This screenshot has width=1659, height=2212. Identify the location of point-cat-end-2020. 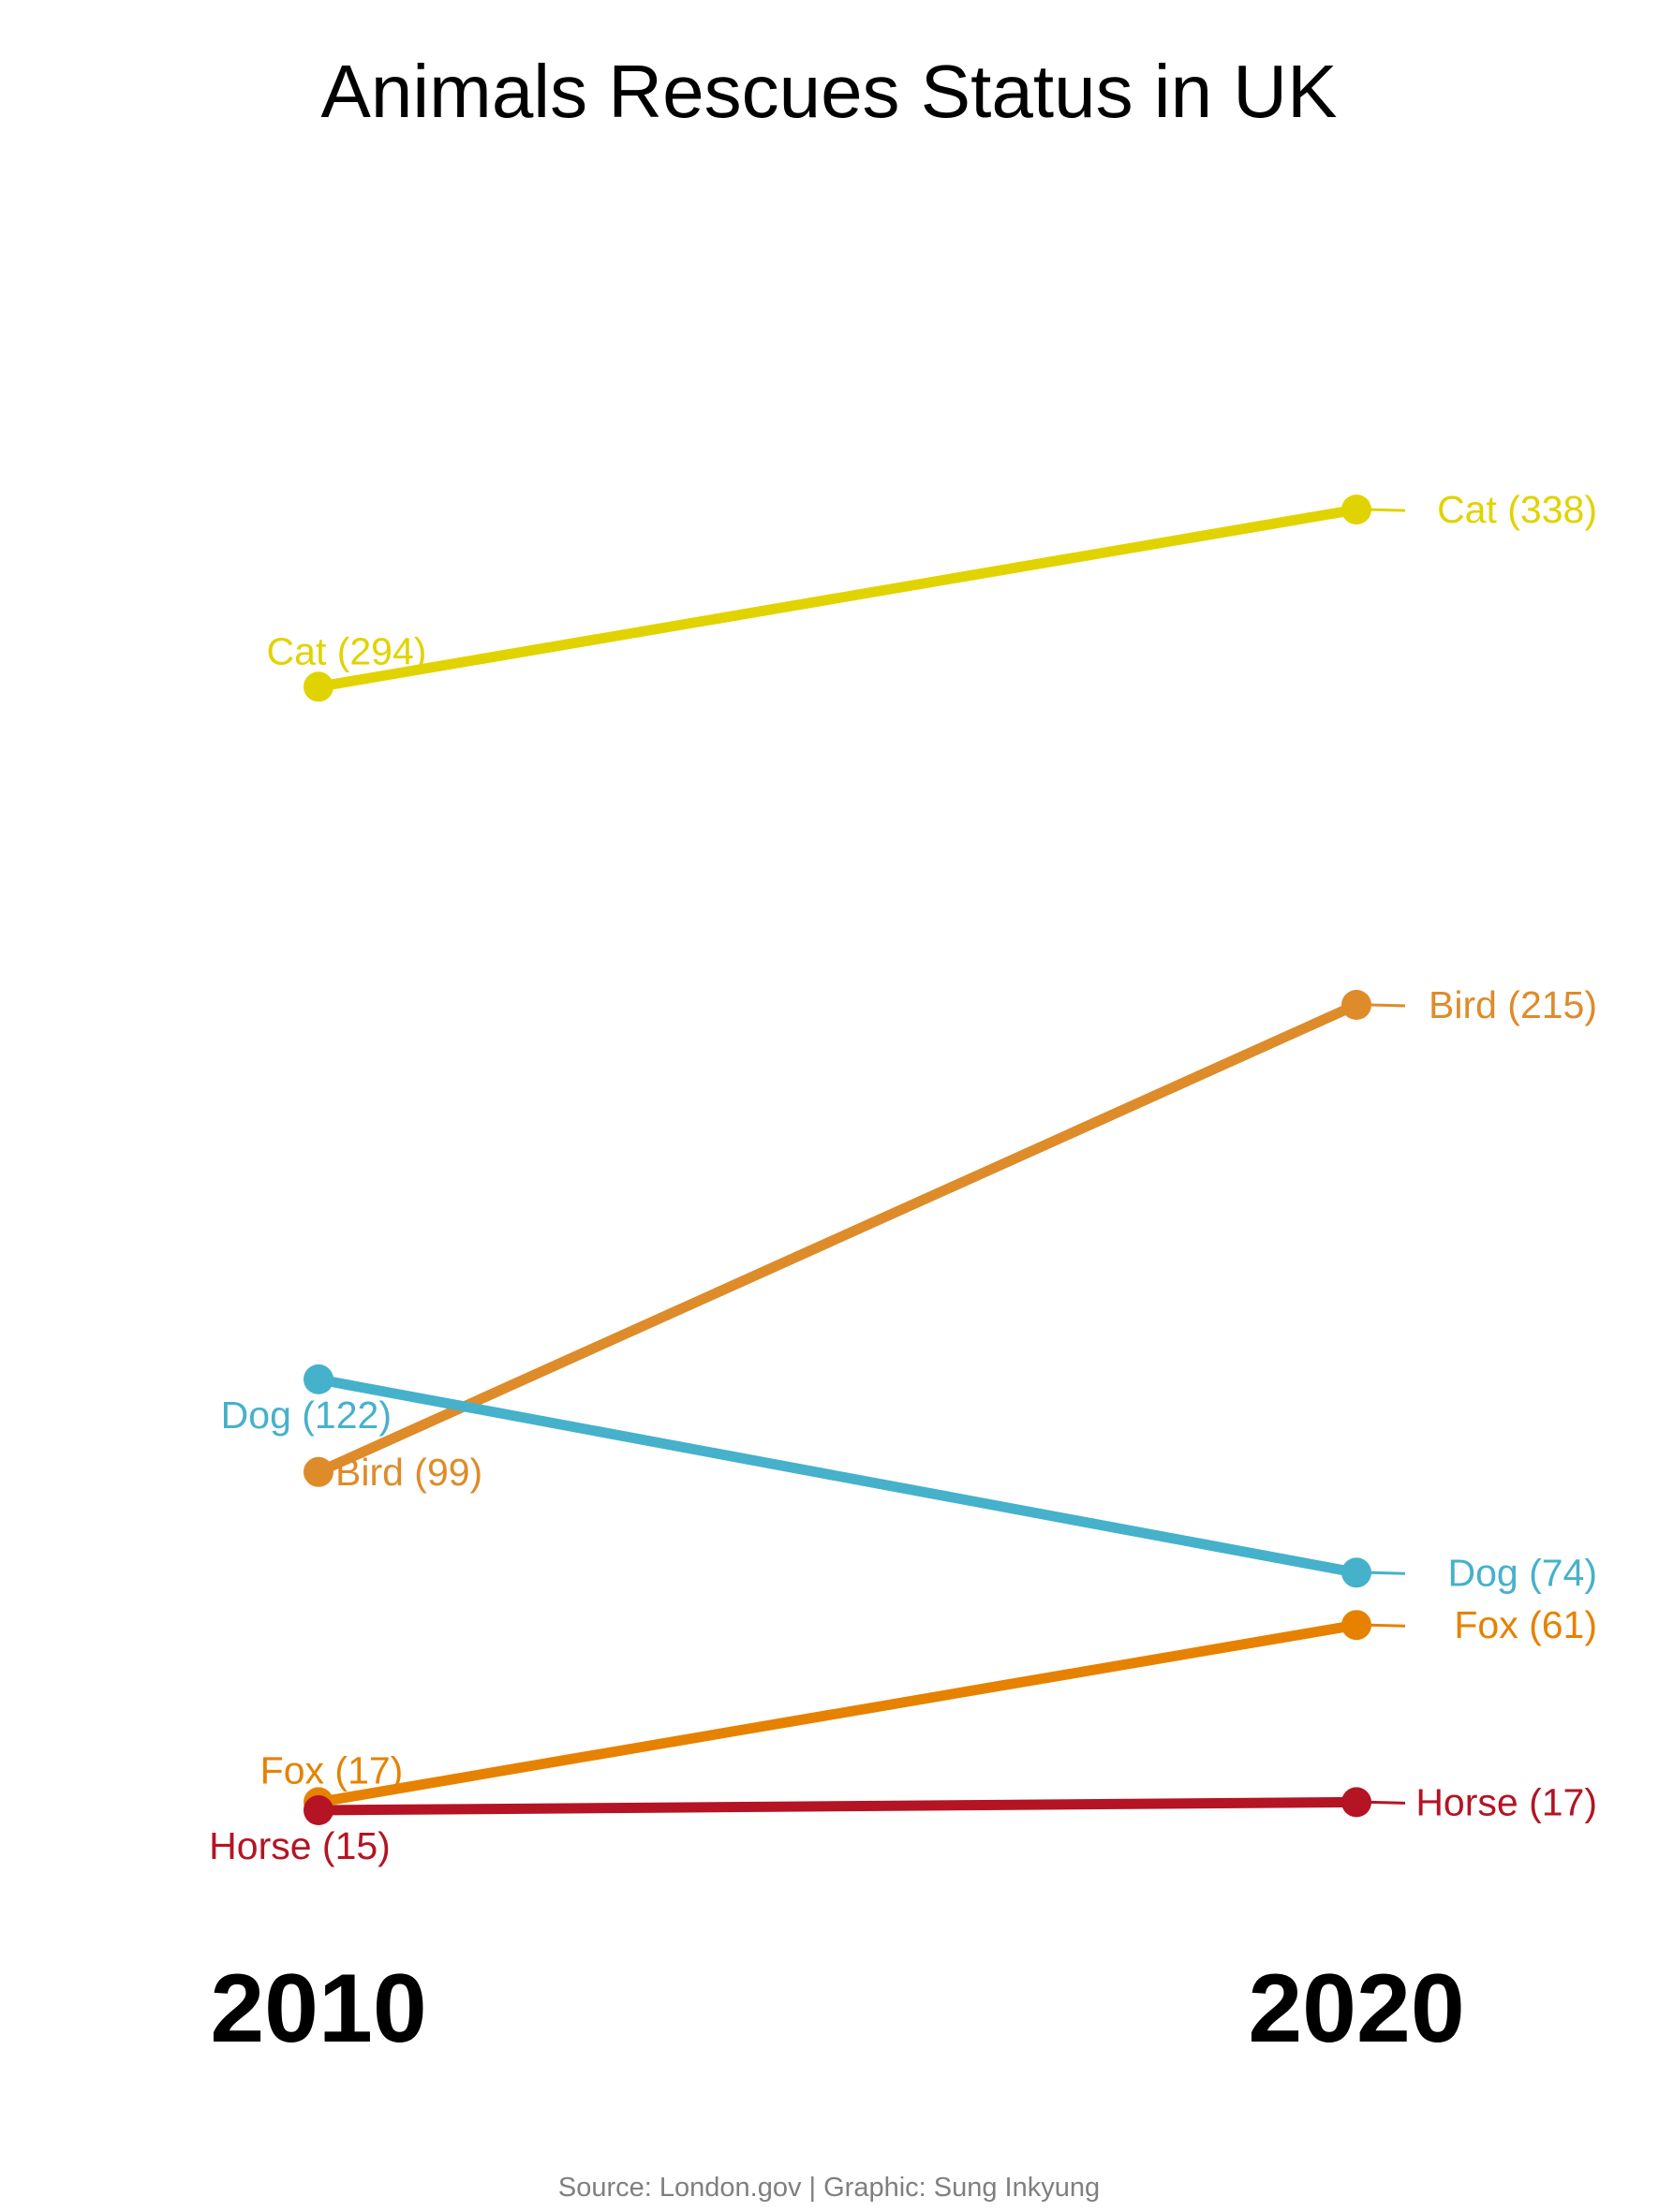
(1356, 509).